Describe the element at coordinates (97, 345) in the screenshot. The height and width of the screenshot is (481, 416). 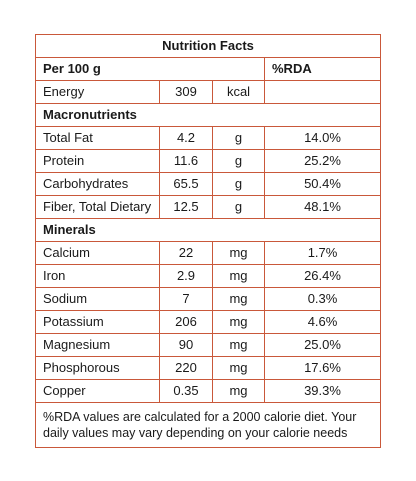
I see `nutrient-name: Magnesium` at that location.